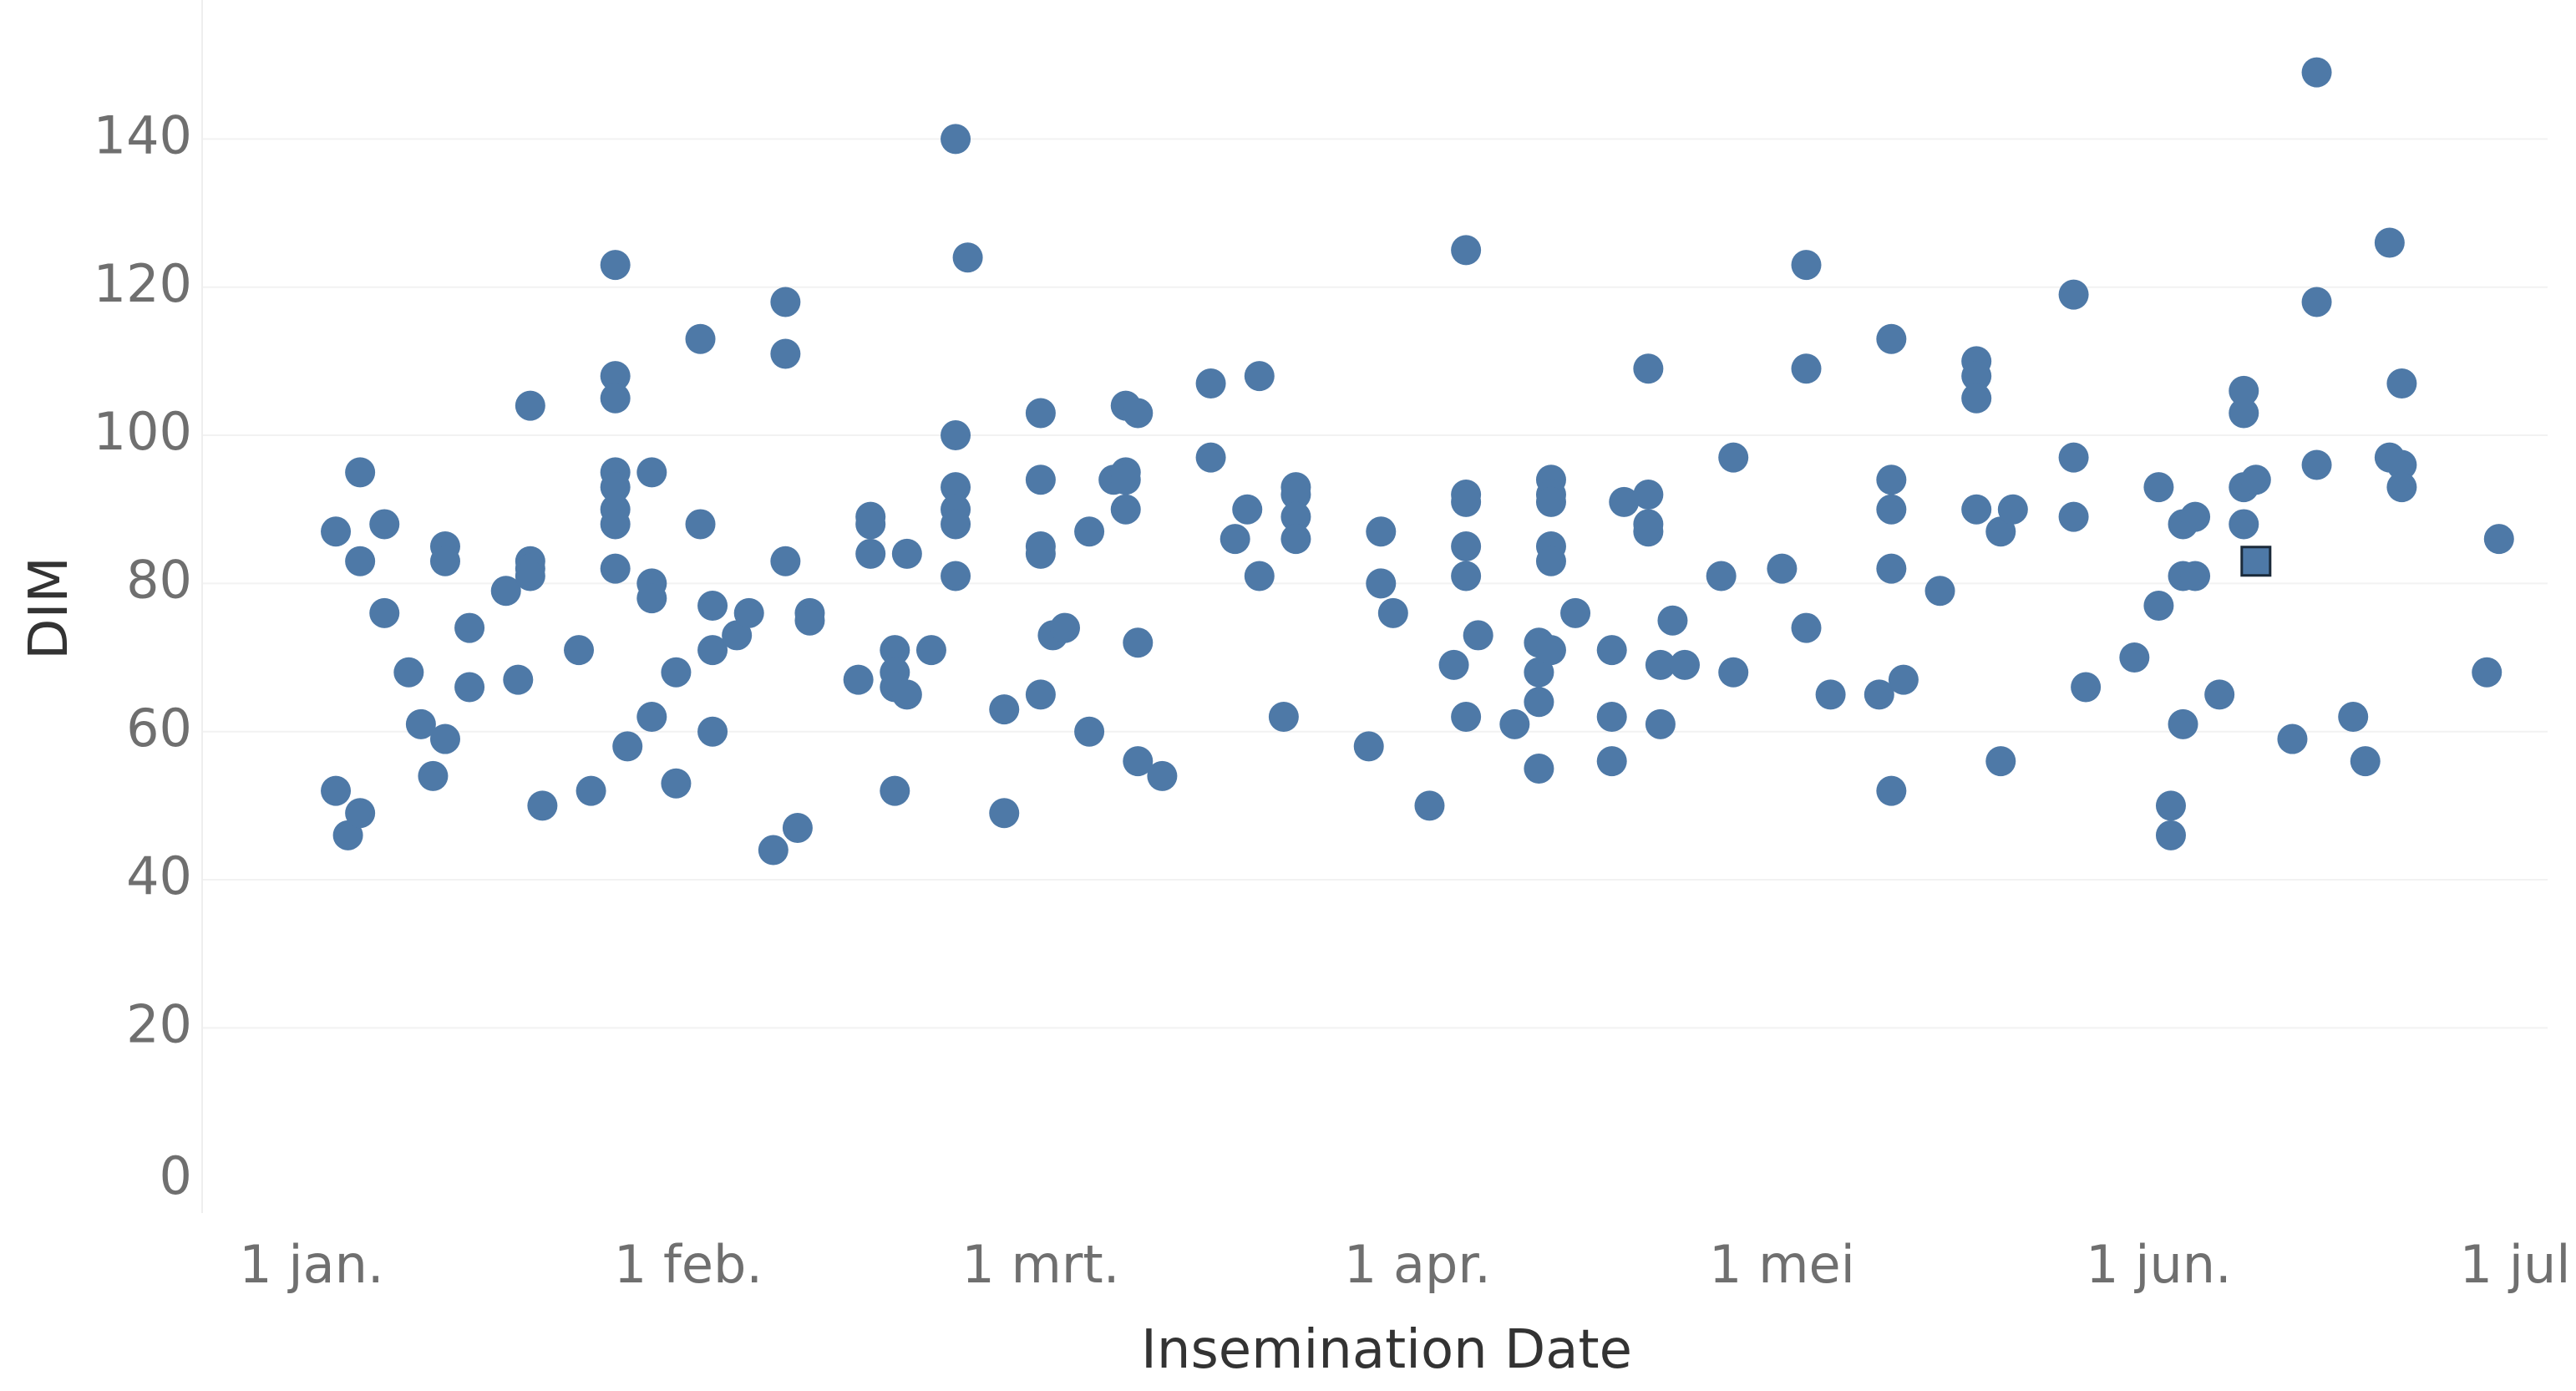  I want to click on y-tick-label: 140, so click(143, 134).